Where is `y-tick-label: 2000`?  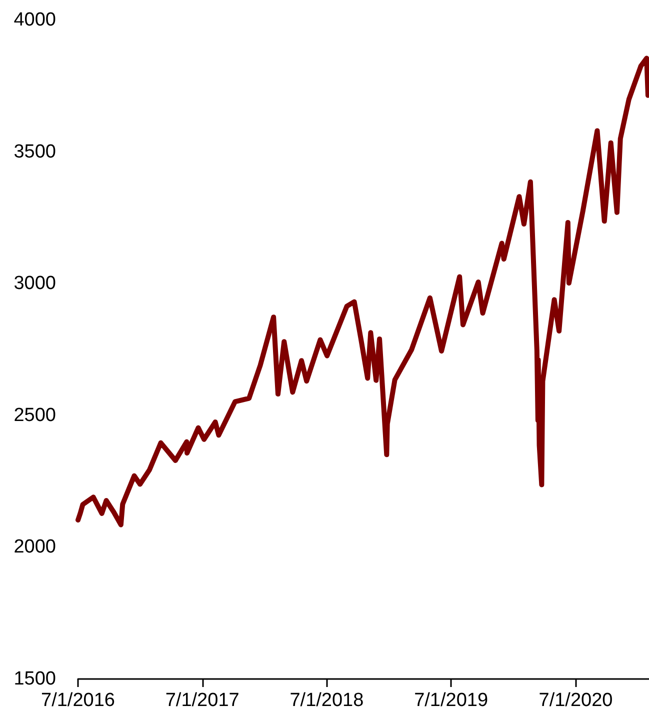 y-tick-label: 2000 is located at coordinates (35, 547).